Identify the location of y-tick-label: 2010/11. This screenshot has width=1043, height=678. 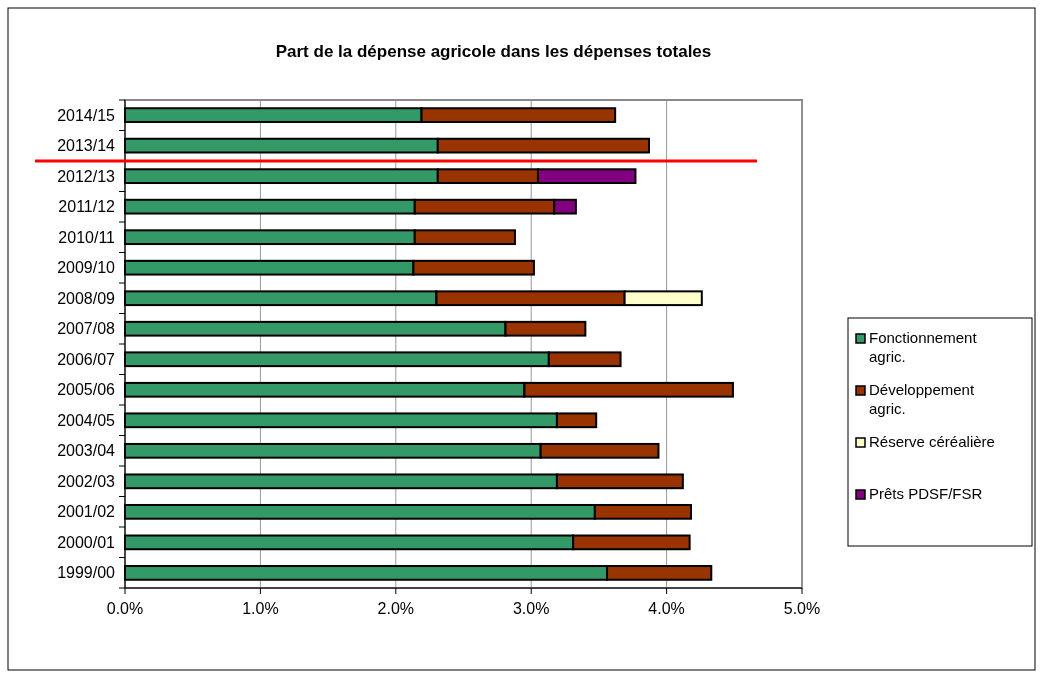
(87, 237).